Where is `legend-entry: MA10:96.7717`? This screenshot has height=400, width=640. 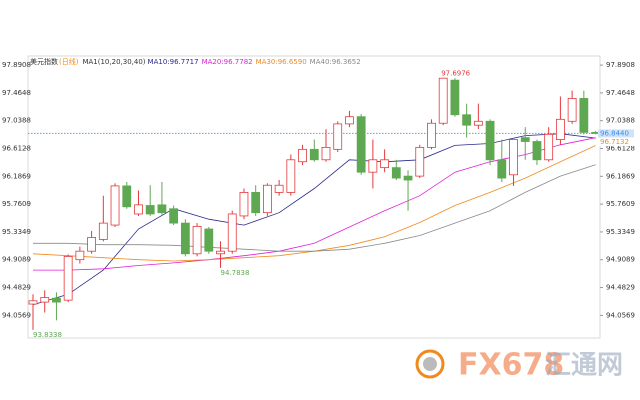 legend-entry: MA10:96.7717 is located at coordinates (173, 62).